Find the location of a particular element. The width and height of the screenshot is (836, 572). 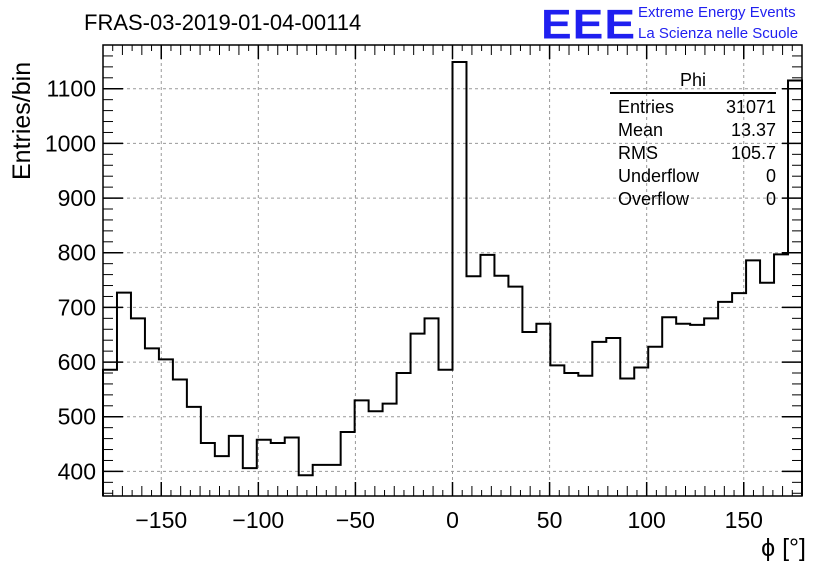

y-tick-label: 1100 is located at coordinates (71, 89).